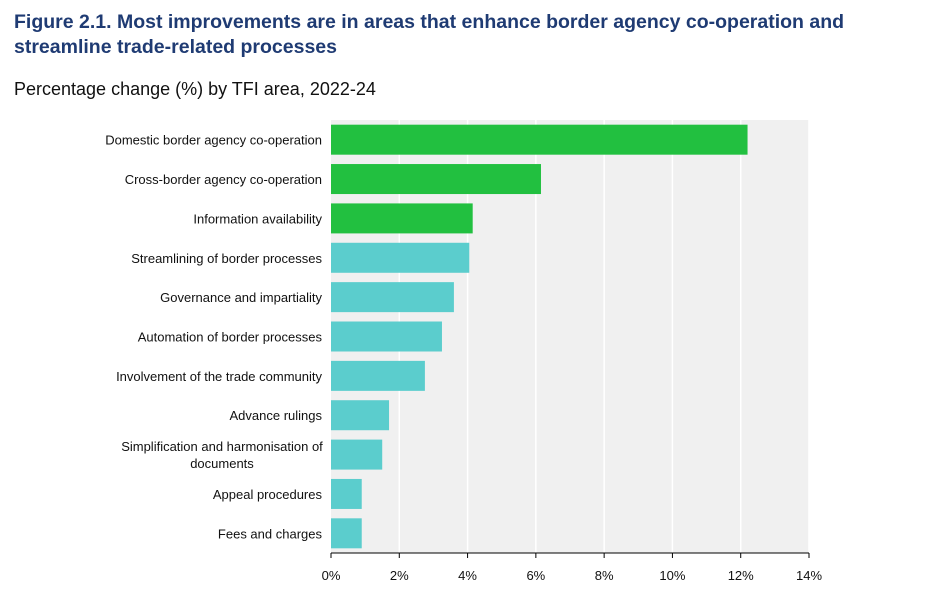 The height and width of the screenshot is (598, 951). What do you see at coordinates (270, 533) in the screenshot?
I see `category-label: Fees and charges` at bounding box center [270, 533].